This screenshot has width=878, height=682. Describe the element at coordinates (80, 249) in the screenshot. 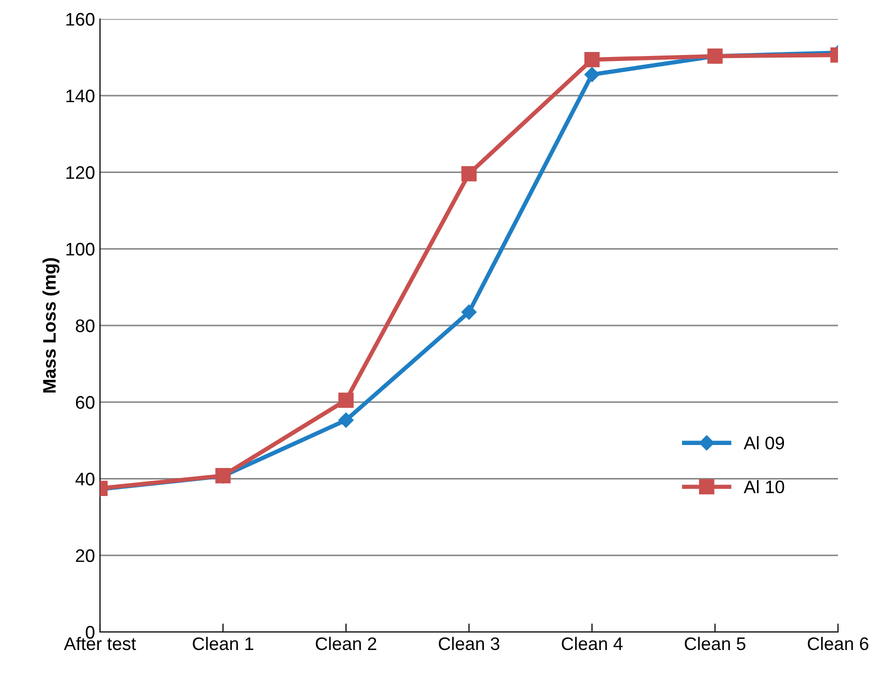

I see `y-tick-label: 100` at that location.